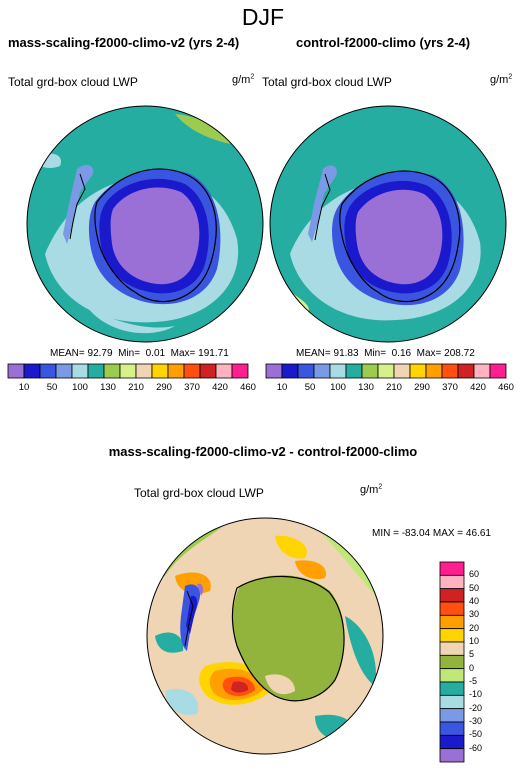  Describe the element at coordinates (473, 681) in the screenshot. I see `colorbar-tick-label: -5` at that location.